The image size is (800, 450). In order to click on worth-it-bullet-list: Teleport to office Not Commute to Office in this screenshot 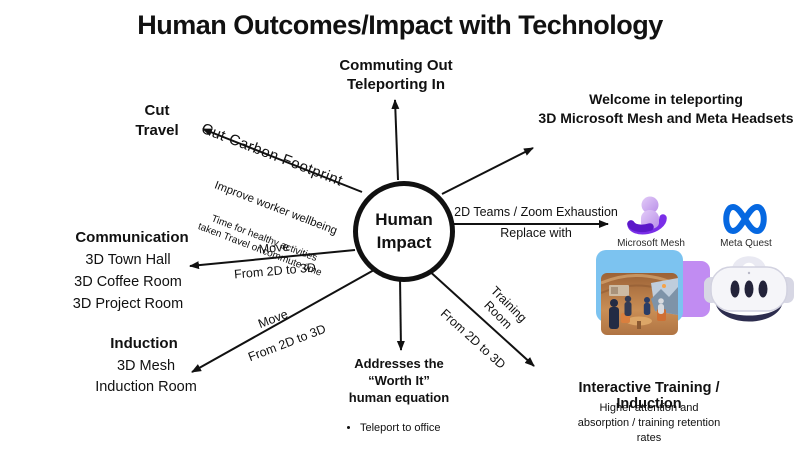, I will do `click(409, 426)`.